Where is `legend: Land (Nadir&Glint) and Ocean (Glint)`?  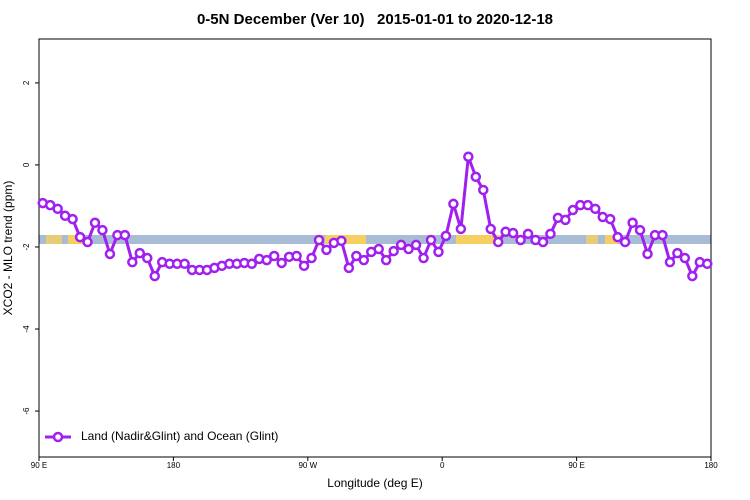
legend: Land (Nadir&Glint) and Ocean (Glint) is located at coordinates (161, 436).